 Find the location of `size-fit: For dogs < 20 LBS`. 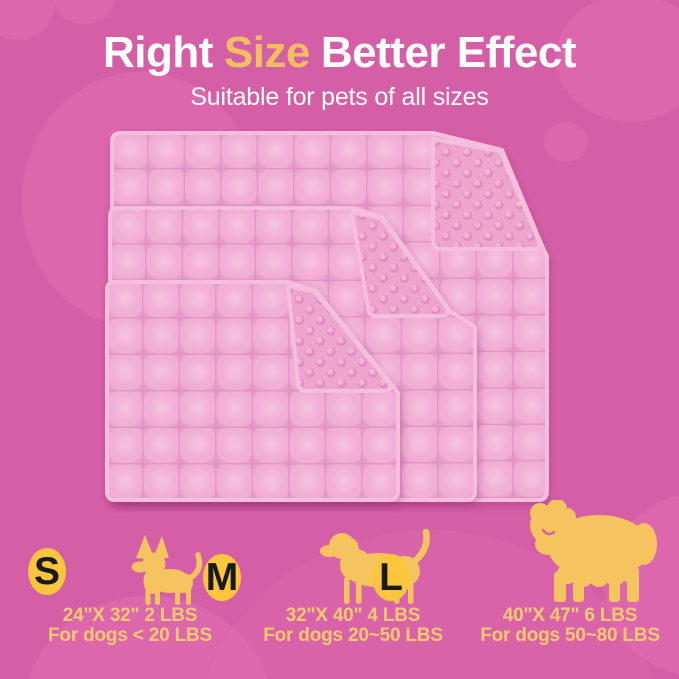

size-fit: For dogs < 20 LBS is located at coordinates (130, 635).